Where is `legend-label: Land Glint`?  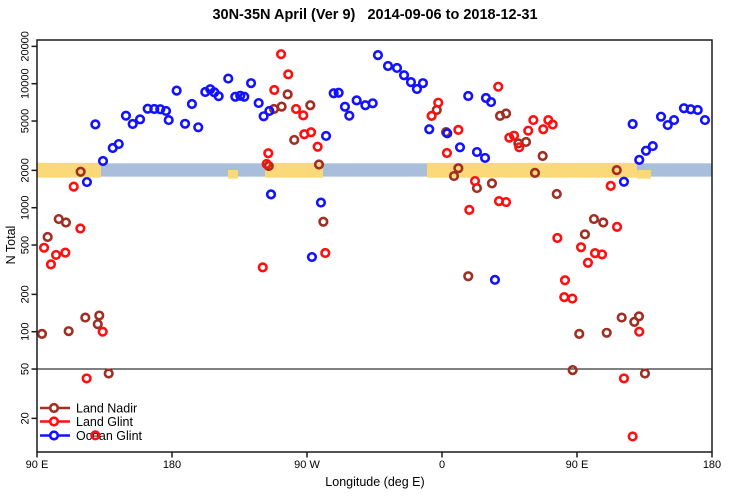 legend-label: Land Glint is located at coordinates (105, 422).